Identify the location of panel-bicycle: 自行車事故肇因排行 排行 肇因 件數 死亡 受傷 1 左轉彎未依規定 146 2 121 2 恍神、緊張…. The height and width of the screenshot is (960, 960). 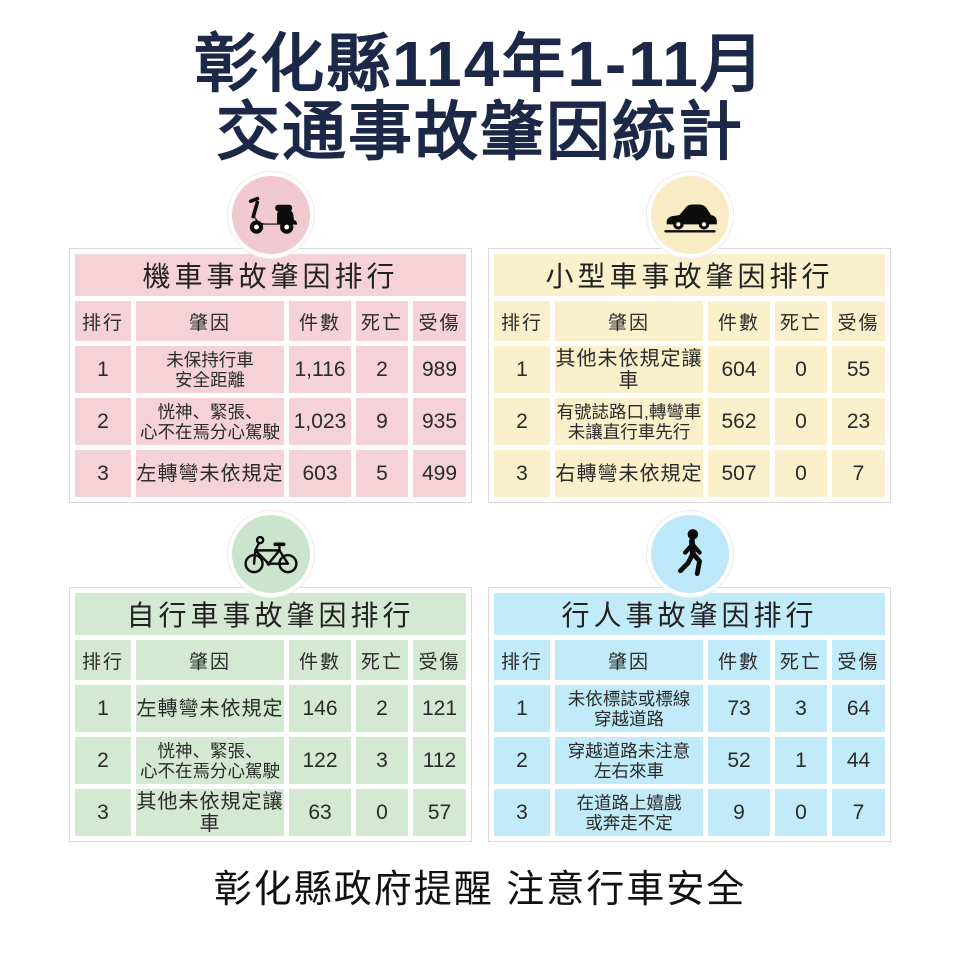
(270, 672).